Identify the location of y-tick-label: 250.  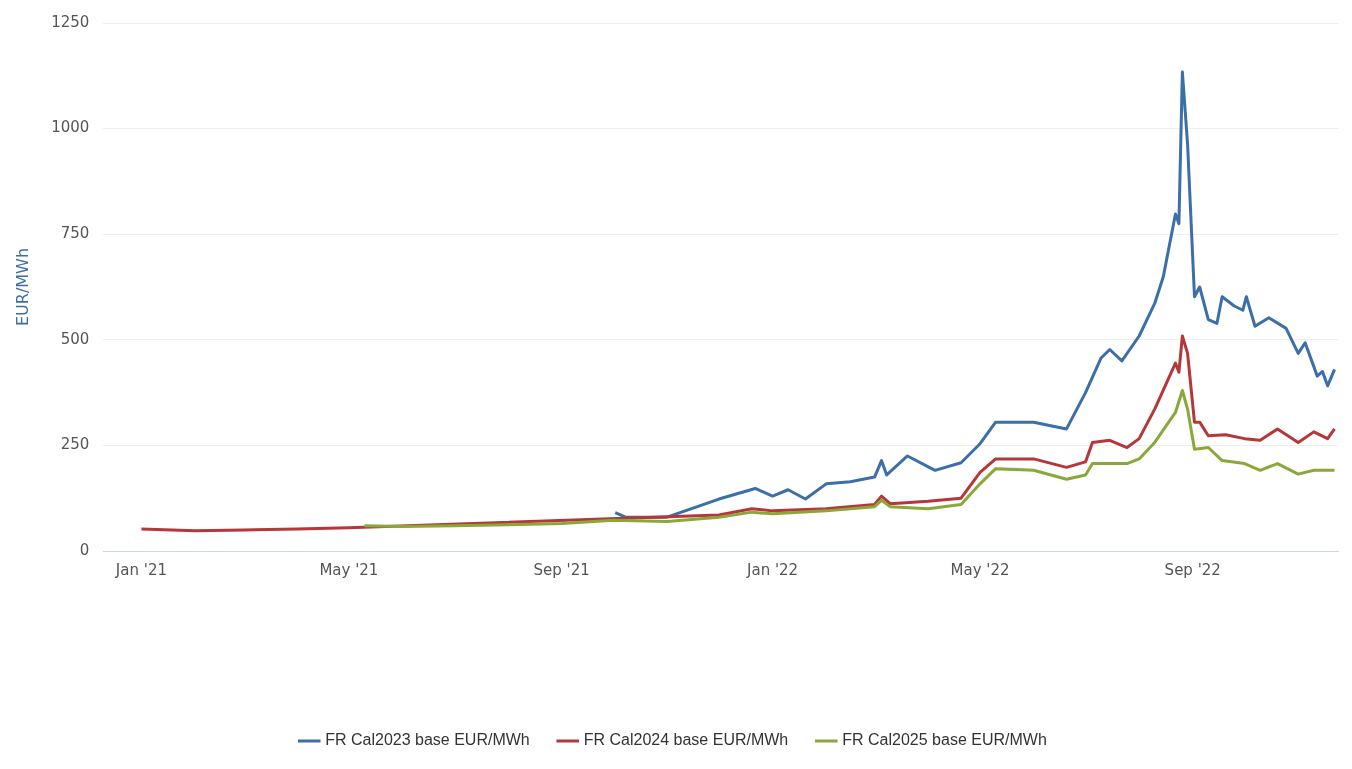
(75, 444).